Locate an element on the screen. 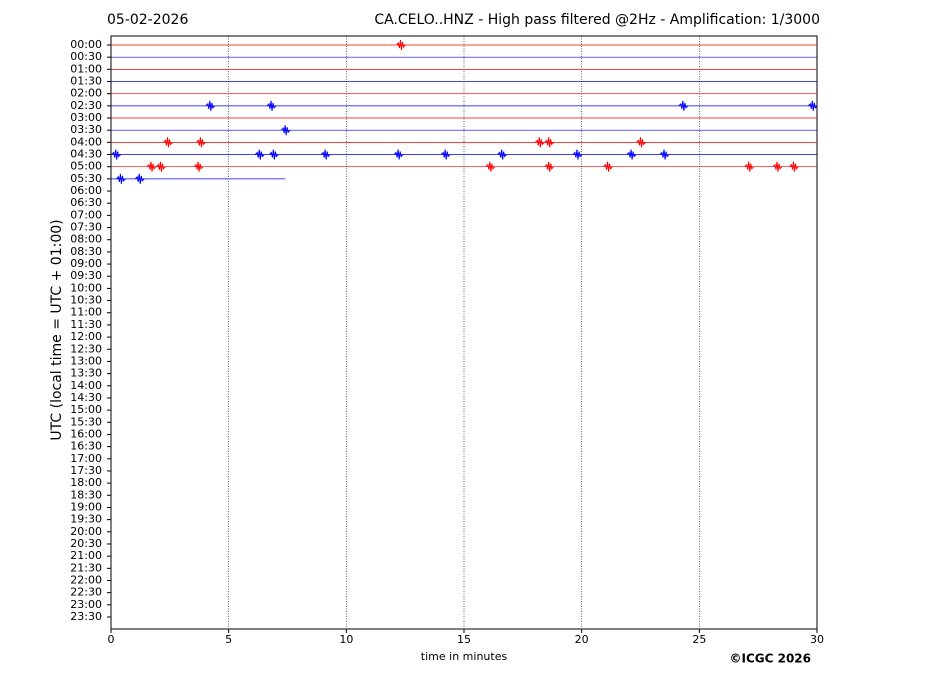 Image resolution: width=927 pixels, height=696 pixels. y-tick-label: 15:30 is located at coordinates (86, 421).